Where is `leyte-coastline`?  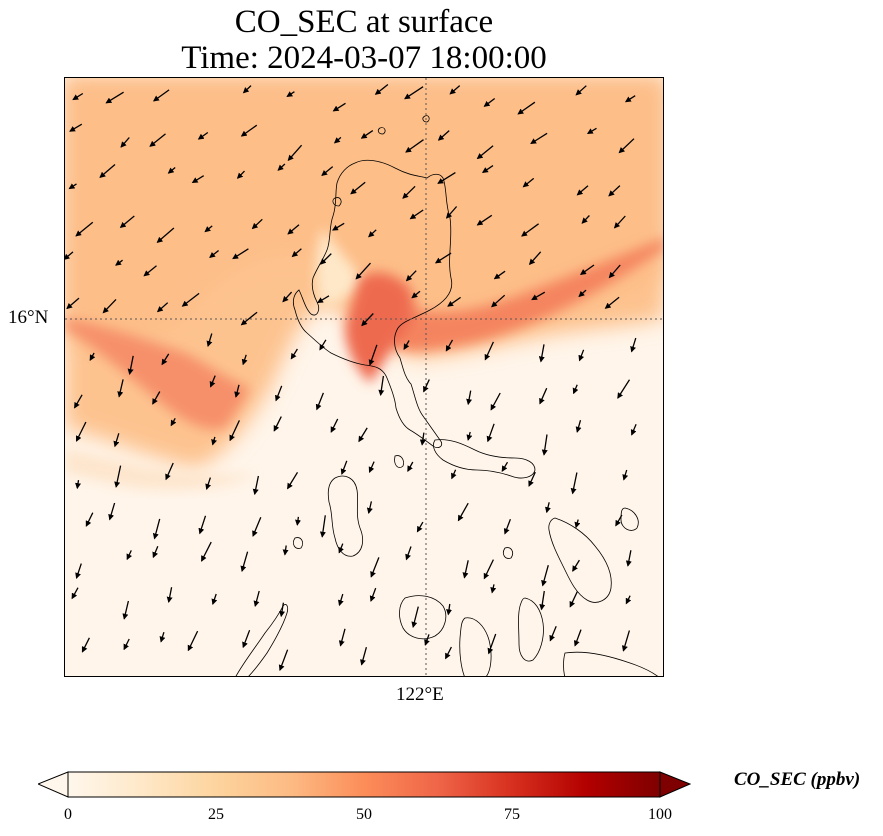
leyte-coastline is located at coordinates (531, 629).